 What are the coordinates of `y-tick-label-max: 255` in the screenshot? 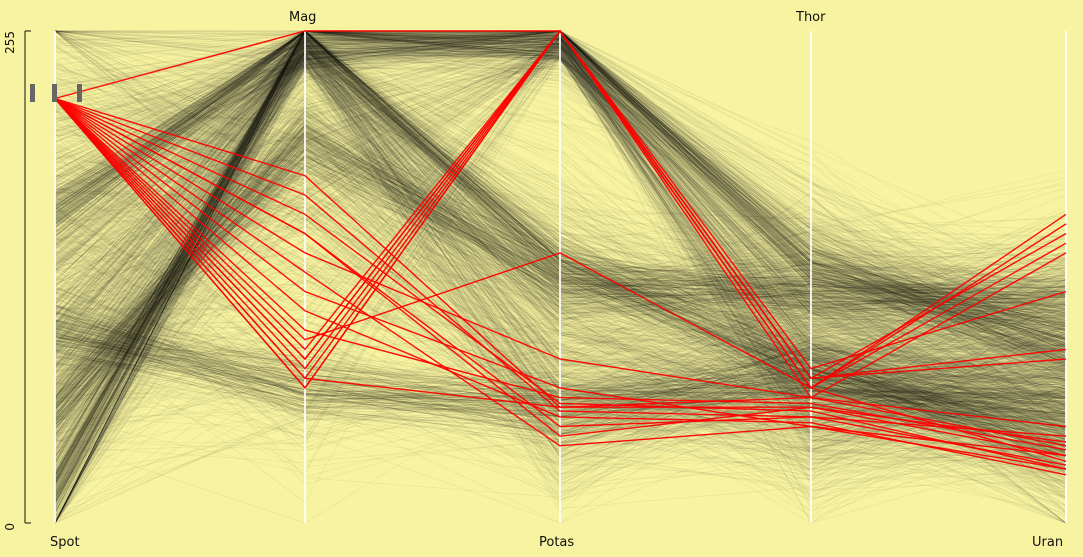 It's located at (10, 42).